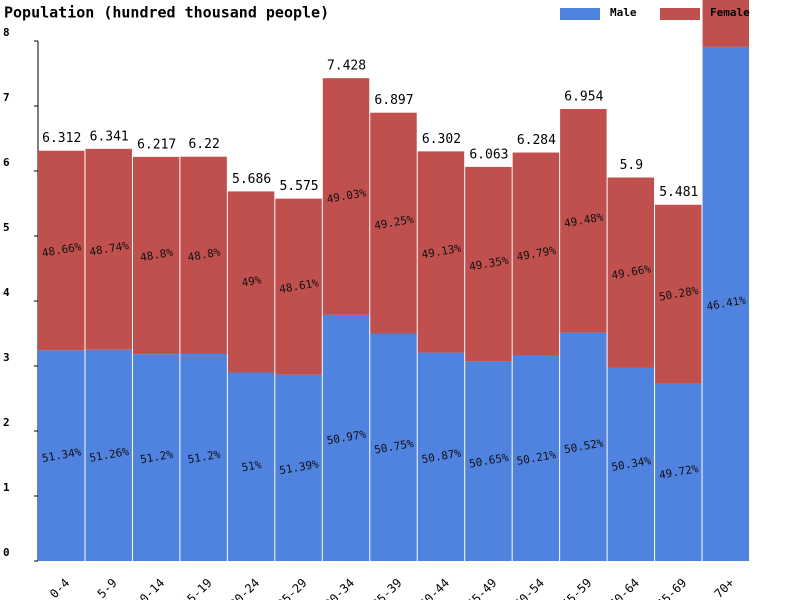 The image size is (800, 600). What do you see at coordinates (6, 97) in the screenshot?
I see `y-tick-label: 7` at bounding box center [6, 97].